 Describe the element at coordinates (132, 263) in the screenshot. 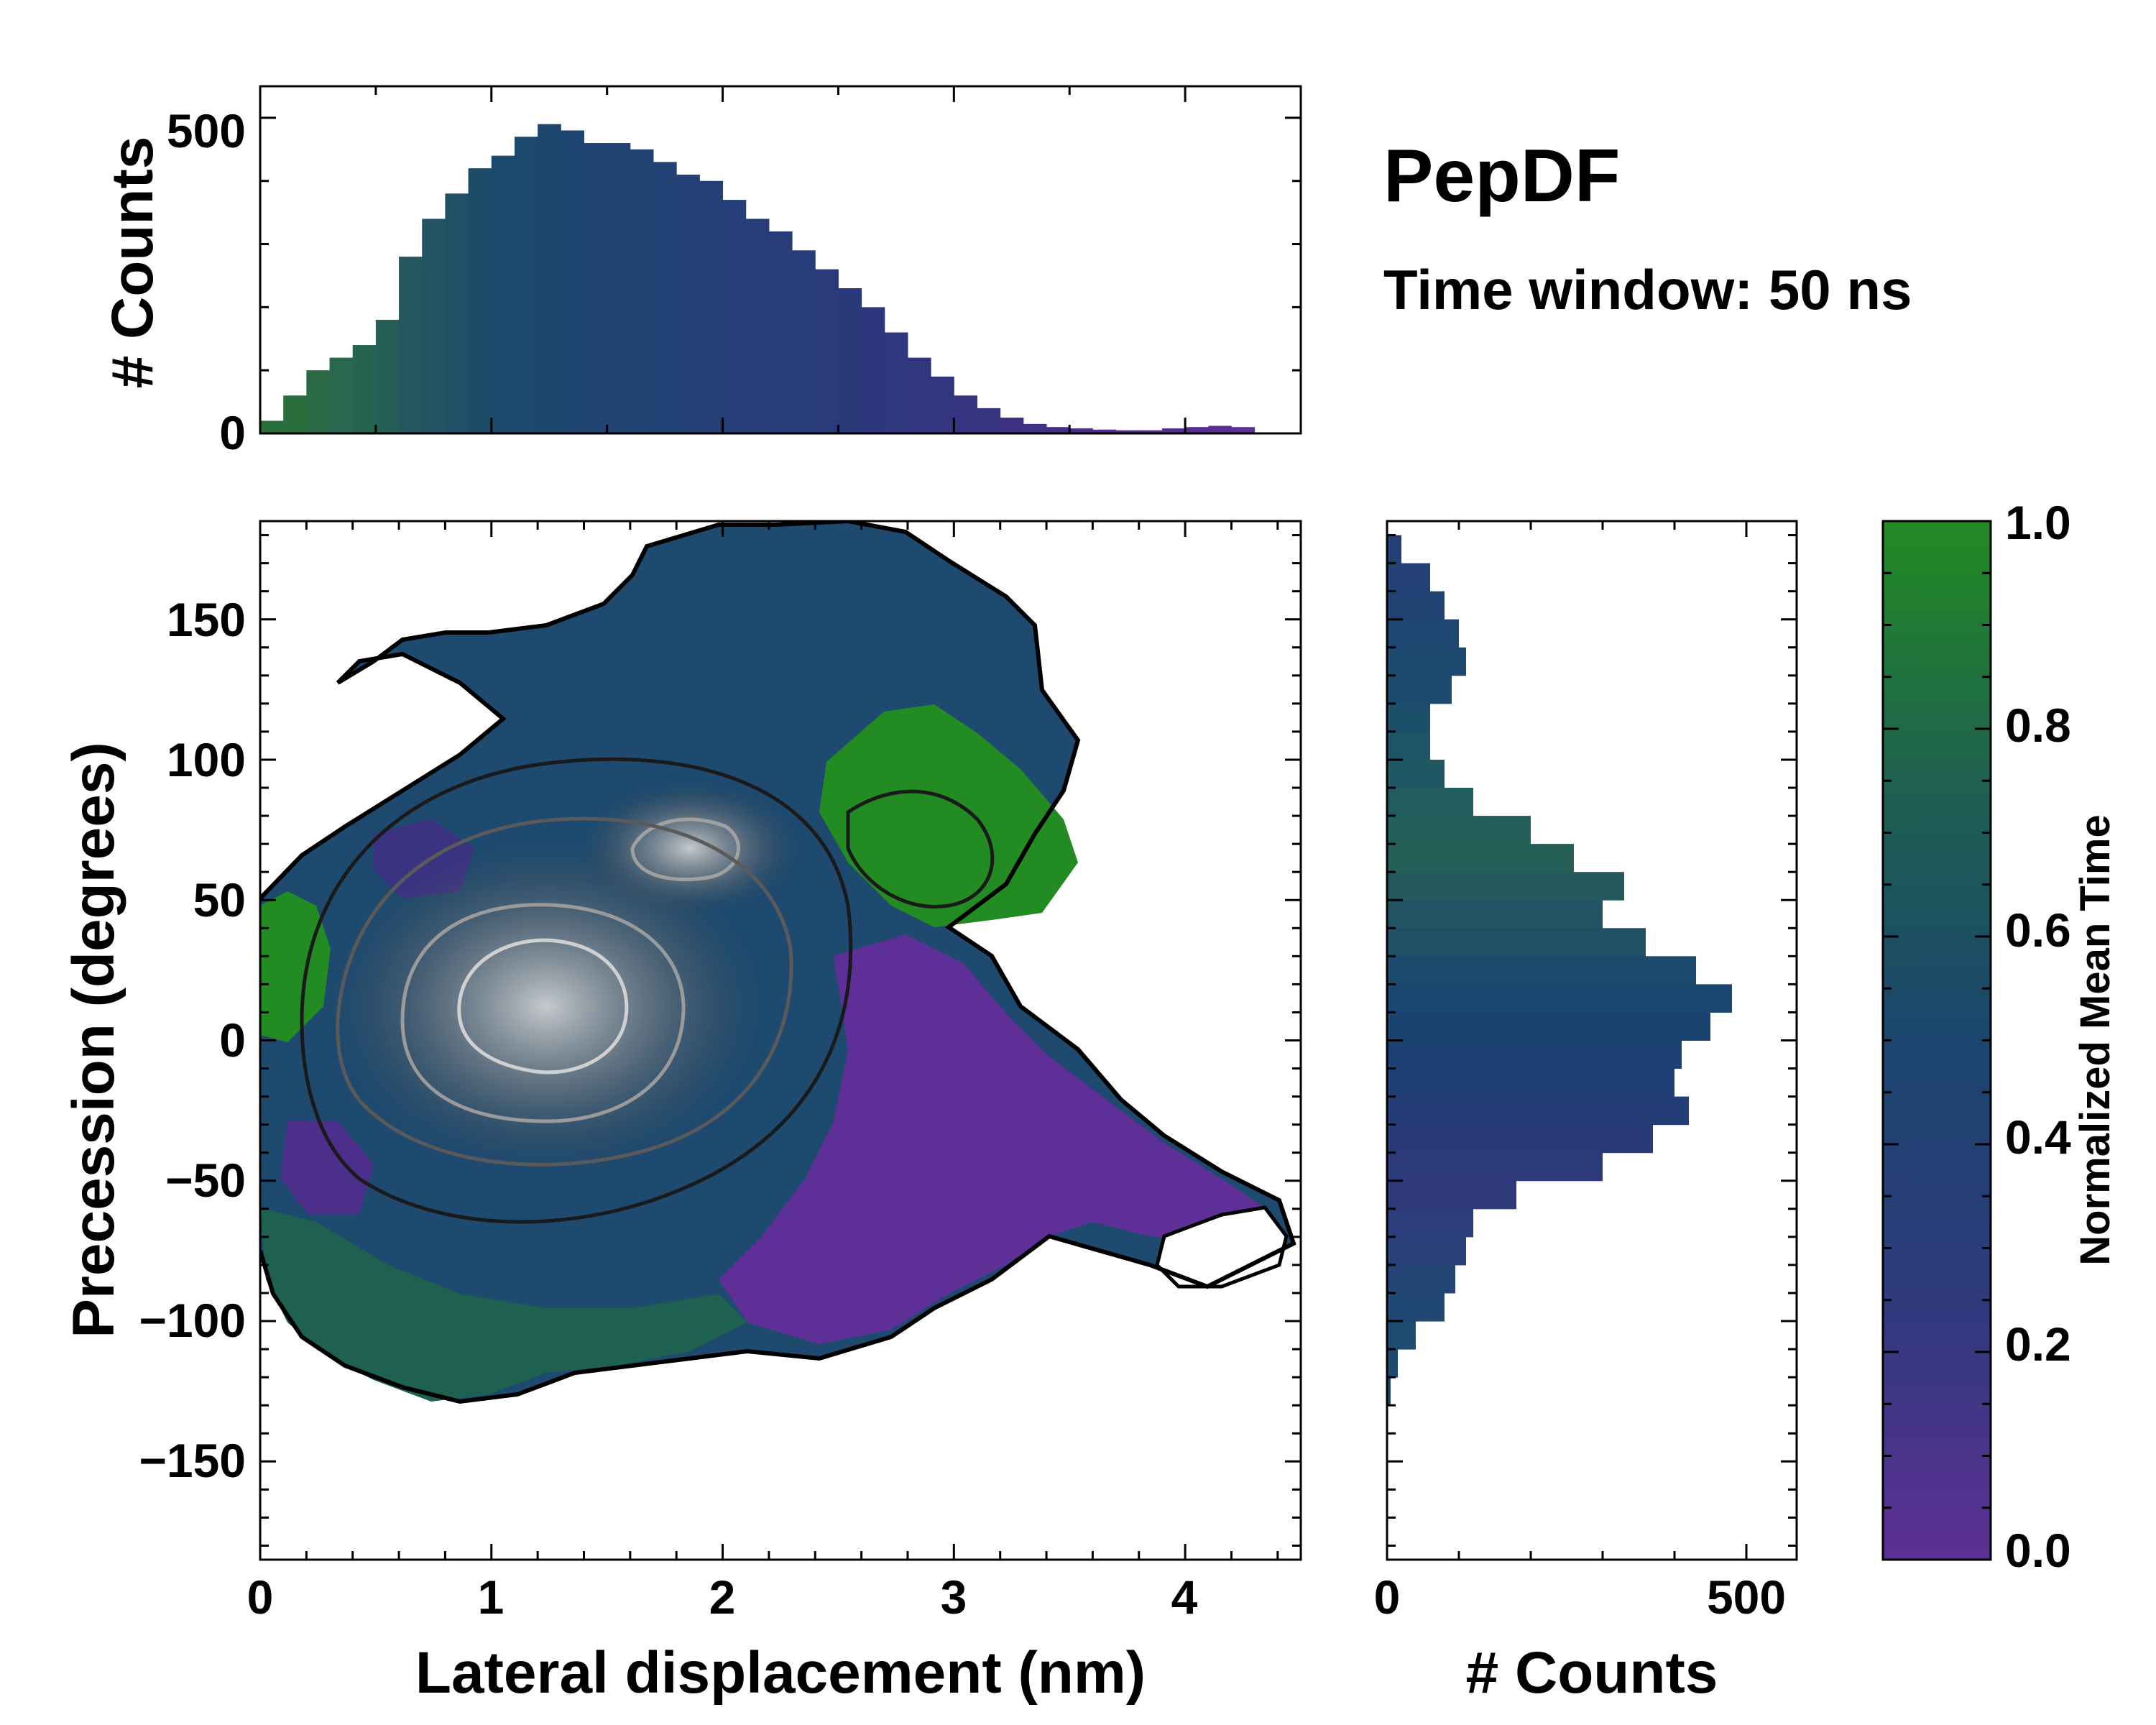

I see `top-histogram-ylabel: # Counts` at that location.